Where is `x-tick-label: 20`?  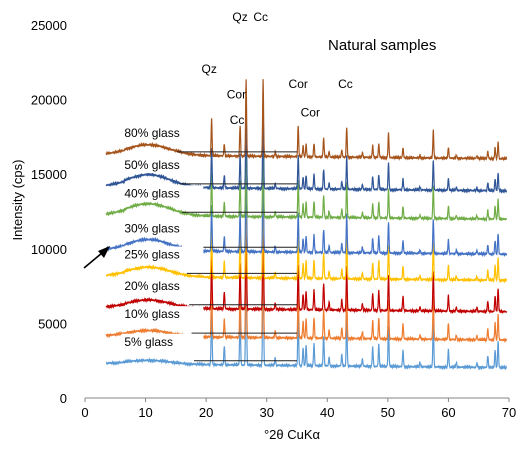
x-tick-label: 20 is located at coordinates (206, 412).